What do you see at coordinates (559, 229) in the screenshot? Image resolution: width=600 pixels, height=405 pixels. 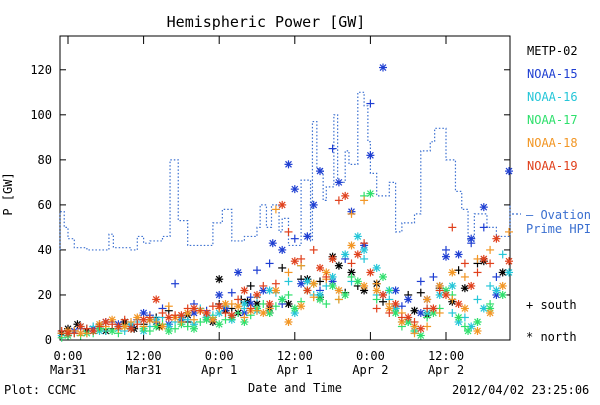 I see `ovation-label-2: Prime HPI` at bounding box center [559, 229].